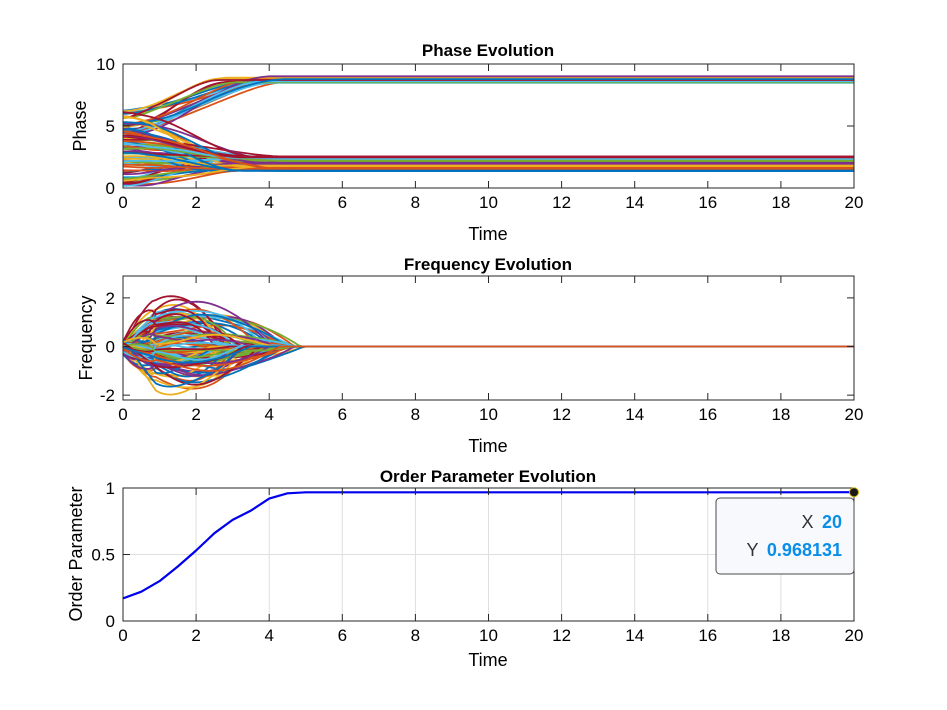 This screenshot has height=710, width=947. What do you see at coordinates (110, 126) in the screenshot?
I see `y-tick-label: 5` at bounding box center [110, 126].